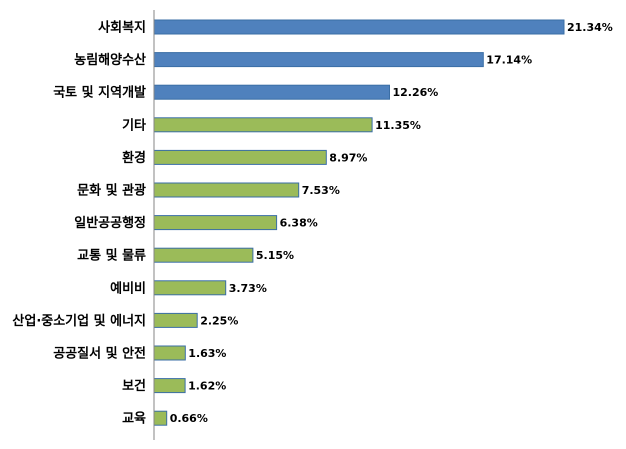 The width and height of the screenshot is (626, 449). What do you see at coordinates (348, 157) in the screenshot?
I see `value-label: 8.97%` at bounding box center [348, 157].